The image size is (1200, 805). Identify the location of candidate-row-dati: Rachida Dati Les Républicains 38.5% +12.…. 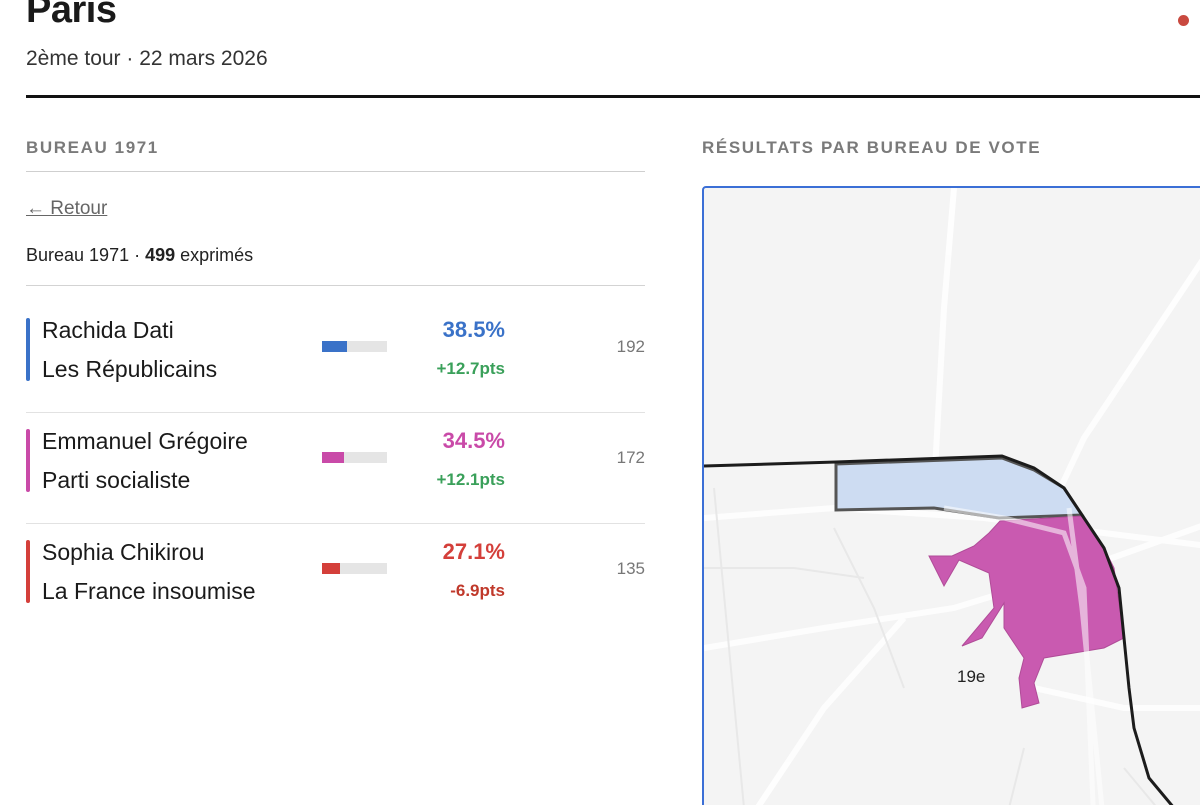
(335, 358).